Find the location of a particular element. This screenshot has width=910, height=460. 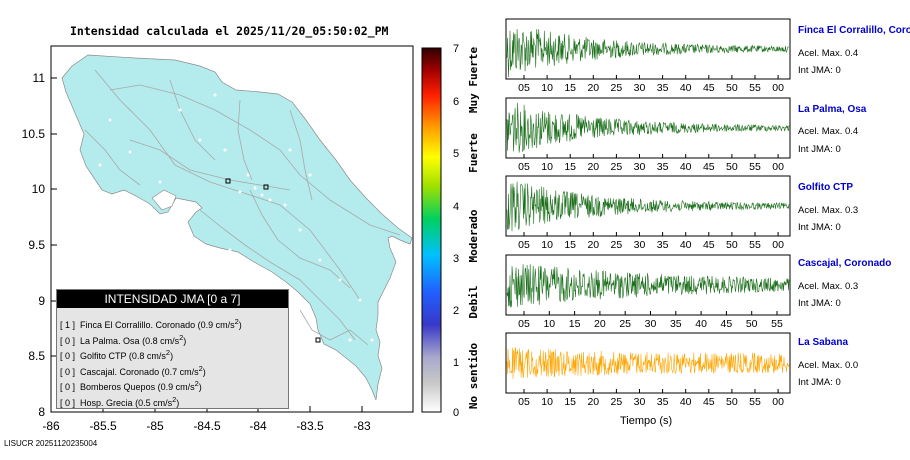

scale-label-debil: Debil is located at coordinates (473, 301).